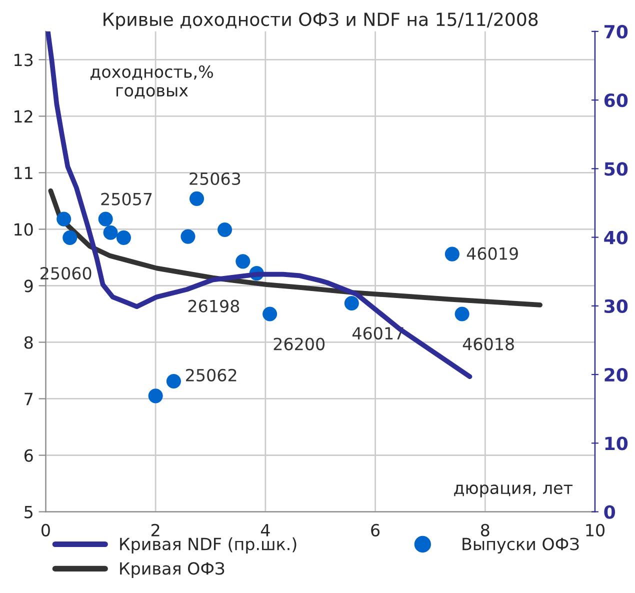 This screenshot has height=593, width=635. I want to click on x-tick-label: 8, so click(485, 530).